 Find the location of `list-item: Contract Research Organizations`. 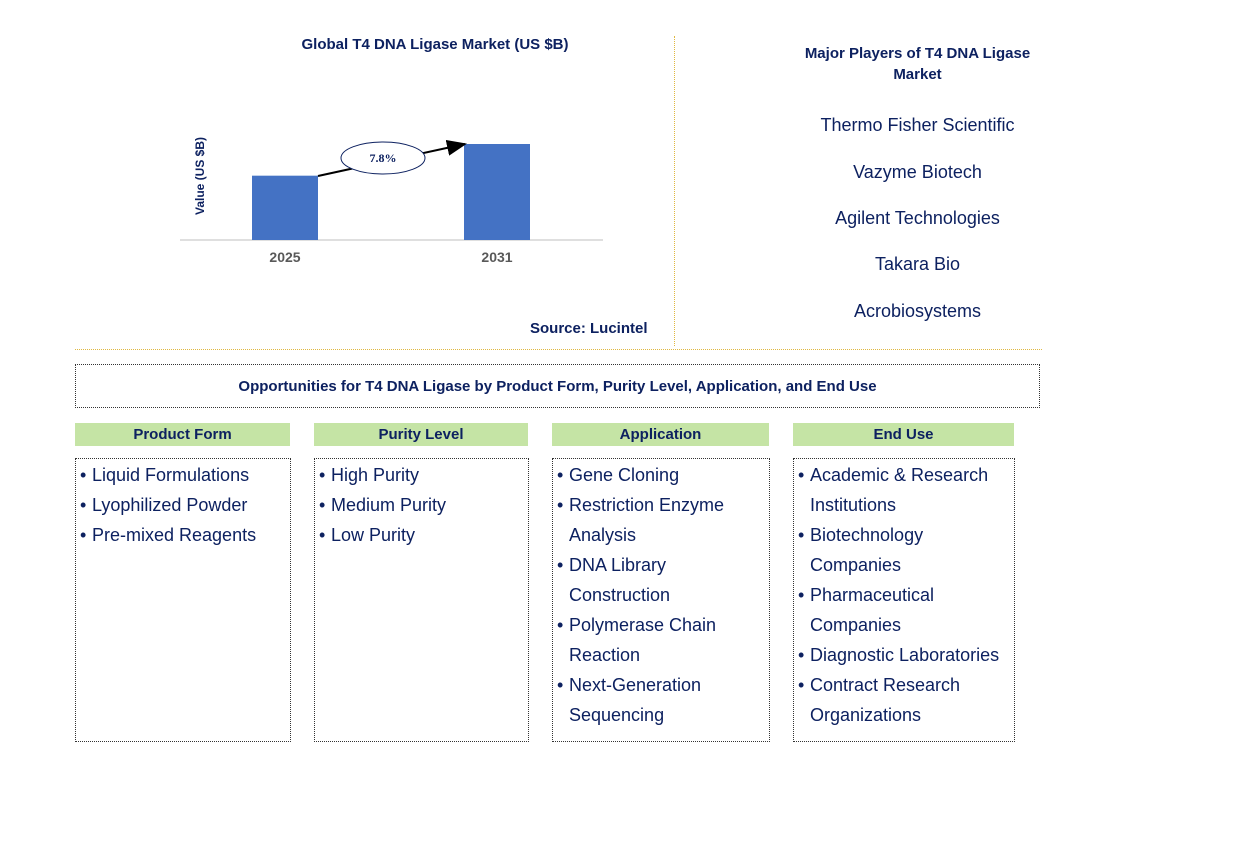

list-item: Contract Research Organizations is located at coordinates (905, 700).